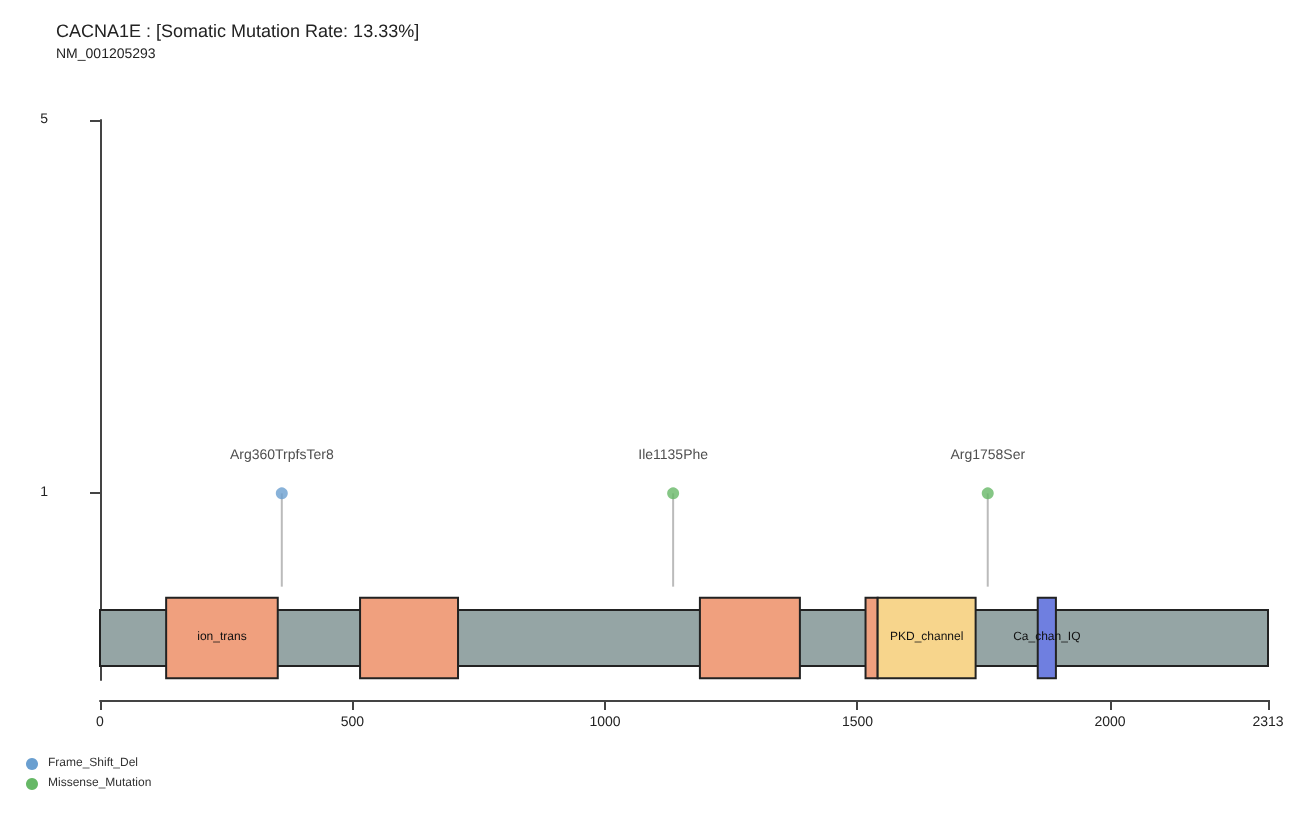 The height and width of the screenshot is (816, 1290). Describe the element at coordinates (238, 31) in the screenshot. I see `chart-title: CACNA1E : [Somatic Mutation Rate: 13.33%]` at that location.